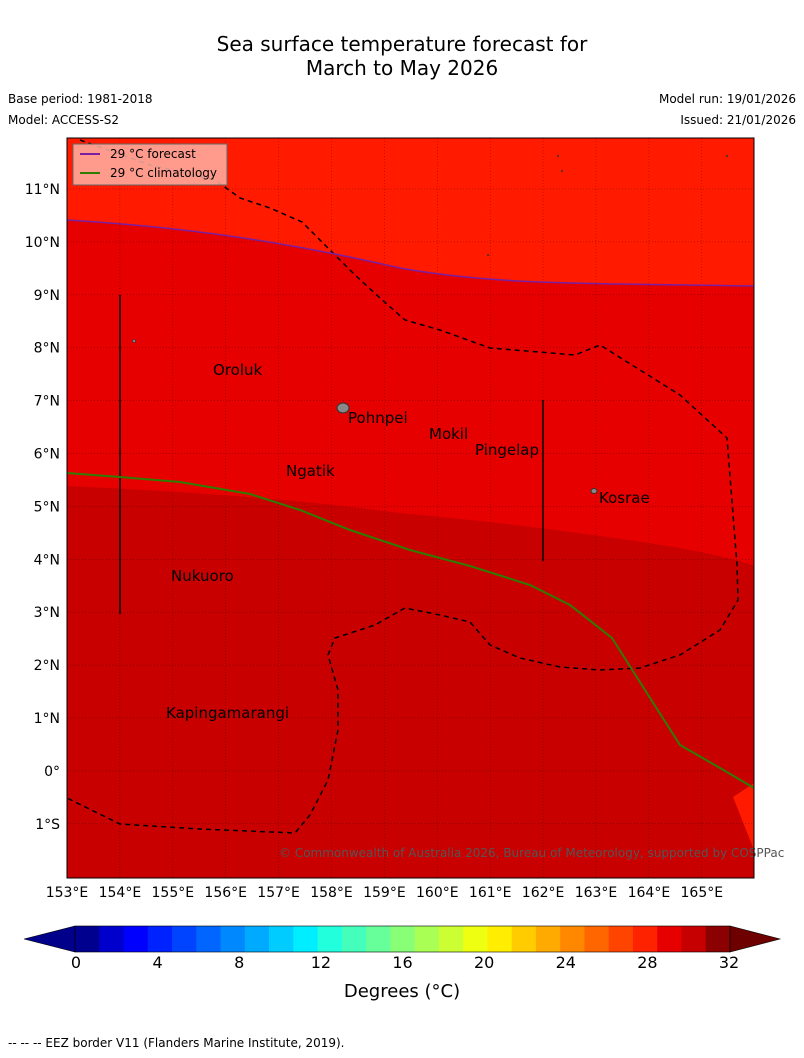  What do you see at coordinates (157, 962) in the screenshot?
I see `colorbar-tick-label: 4` at bounding box center [157, 962].